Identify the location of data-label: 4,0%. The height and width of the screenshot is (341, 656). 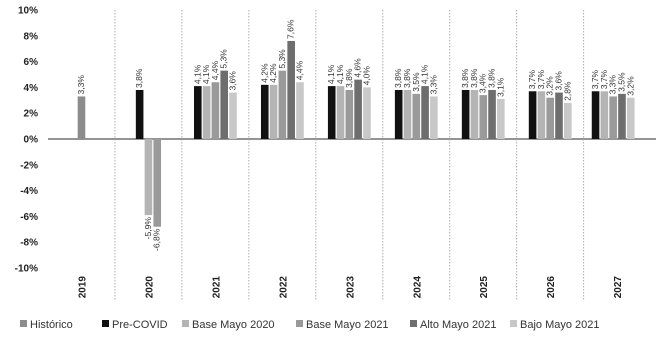
(366, 76).